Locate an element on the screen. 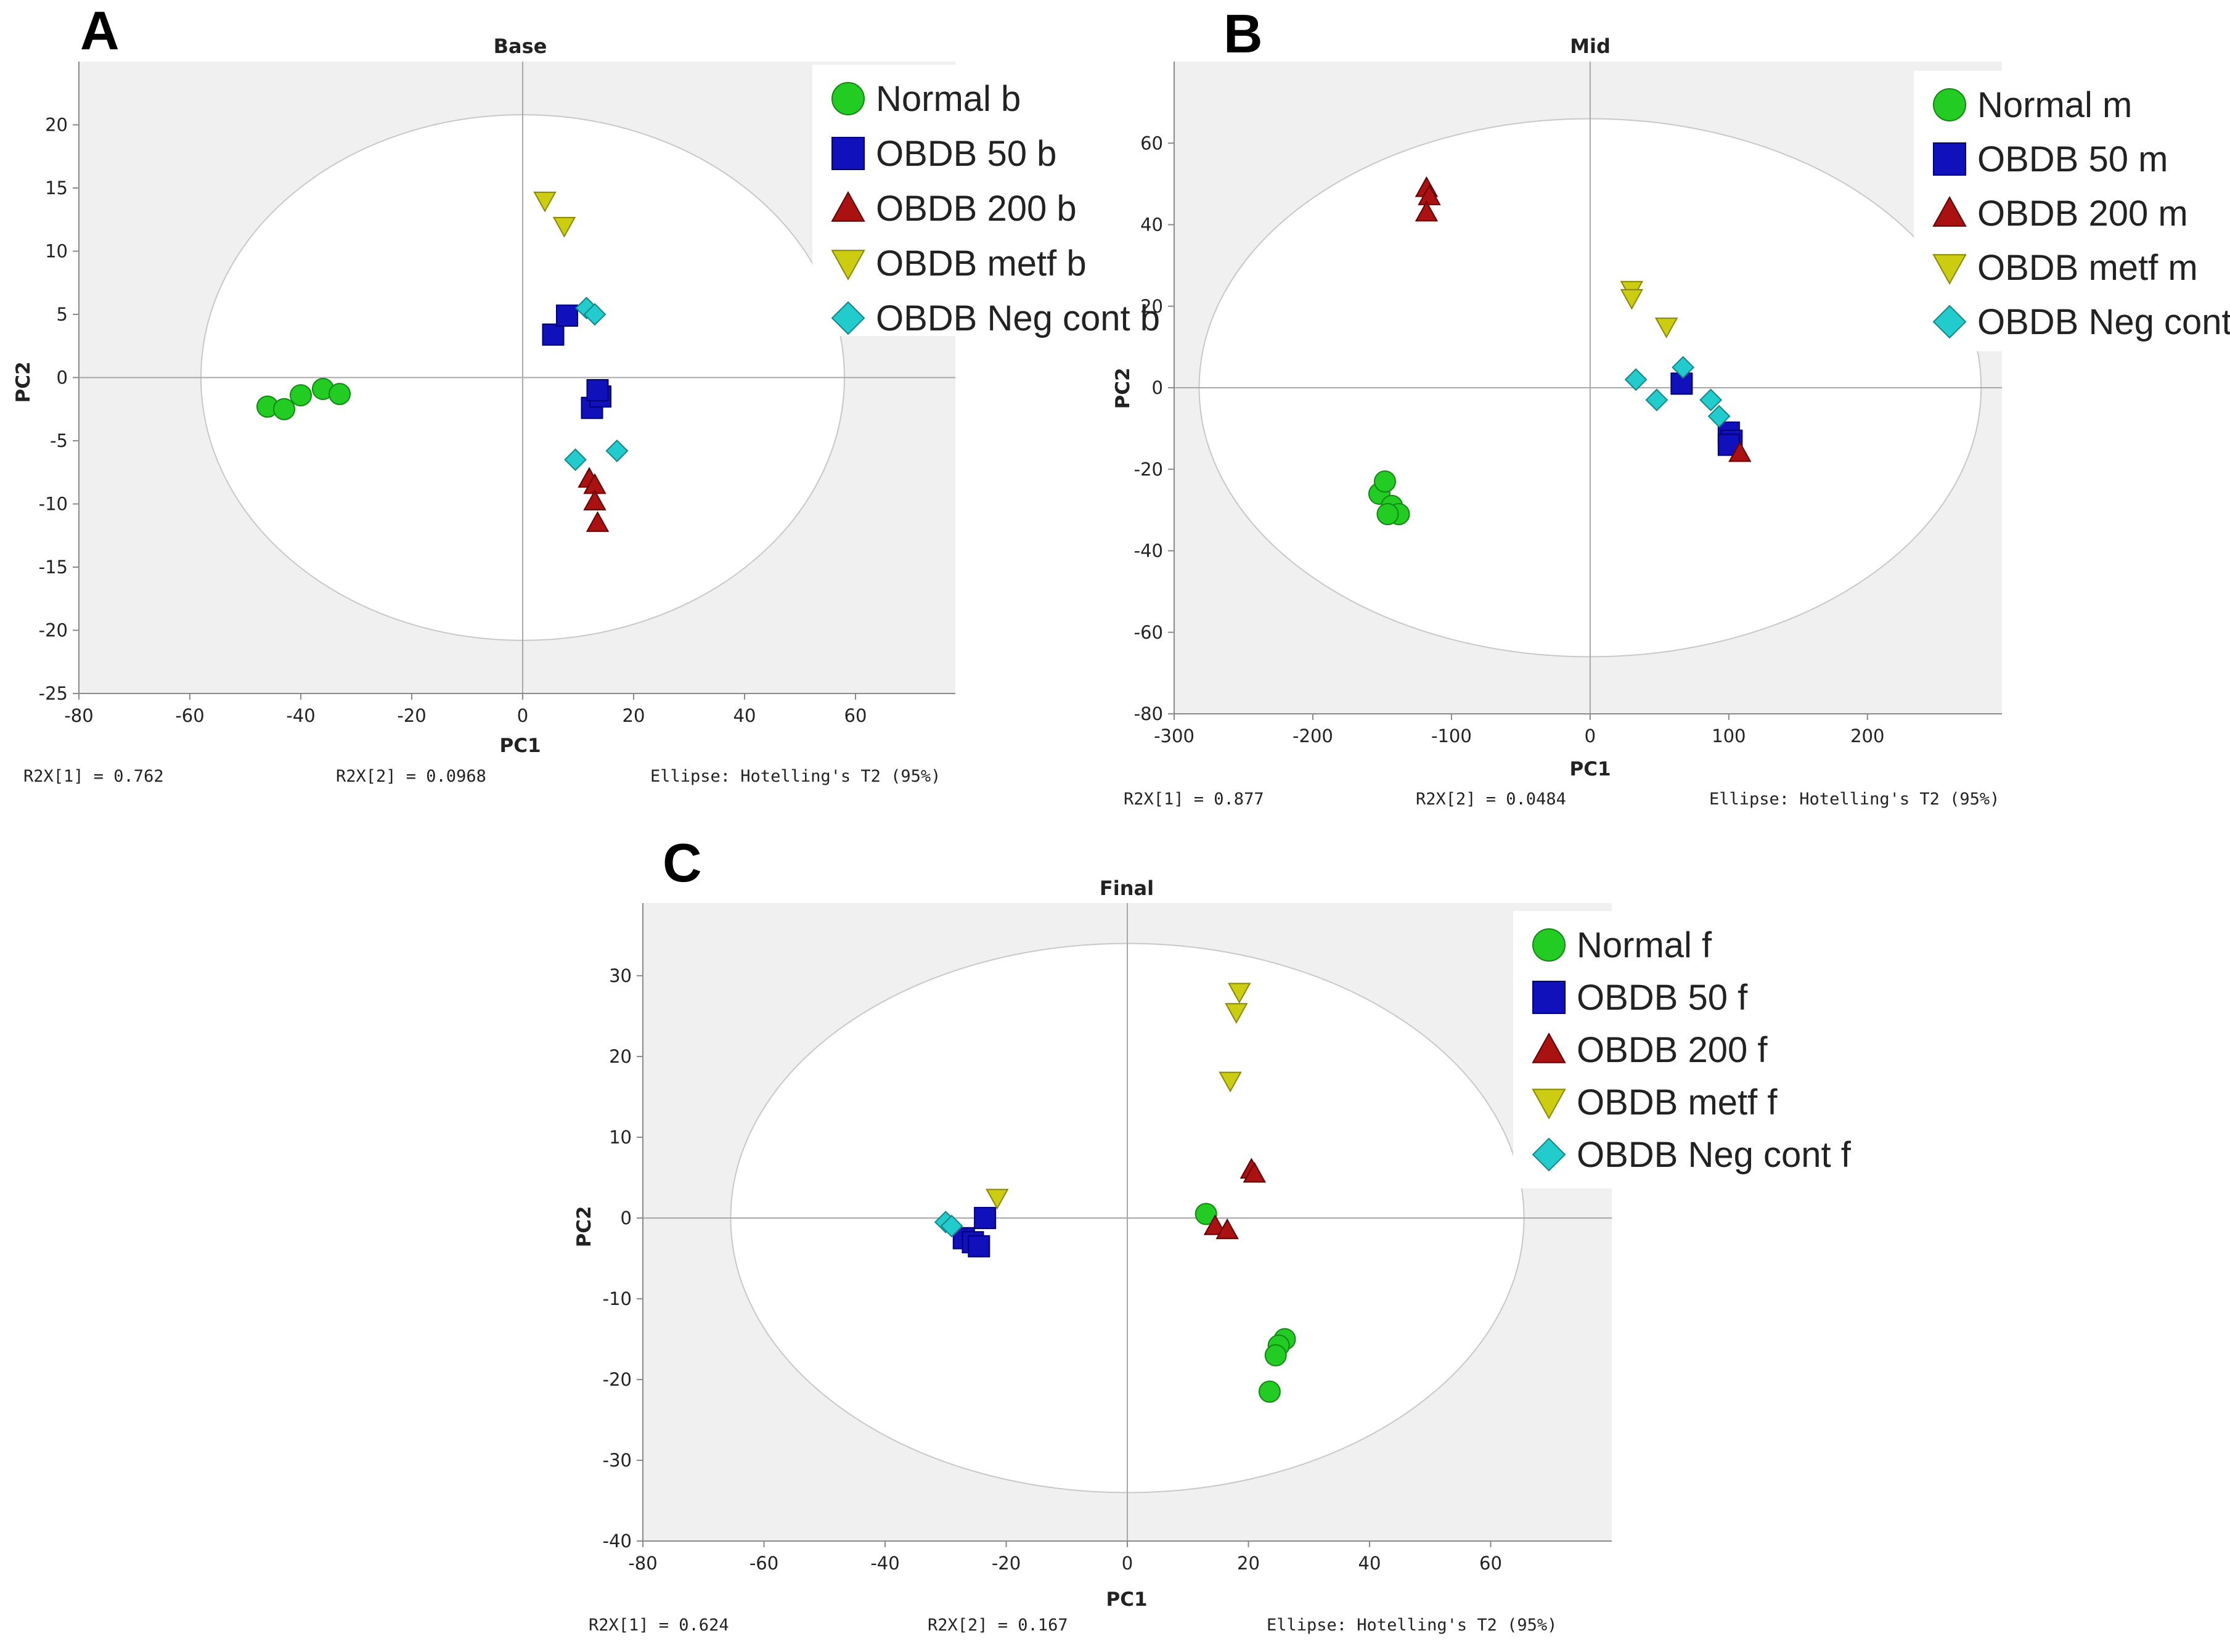 This screenshot has height=1652, width=2230. panel-c-y-tick-label: -20 is located at coordinates (617, 1379).